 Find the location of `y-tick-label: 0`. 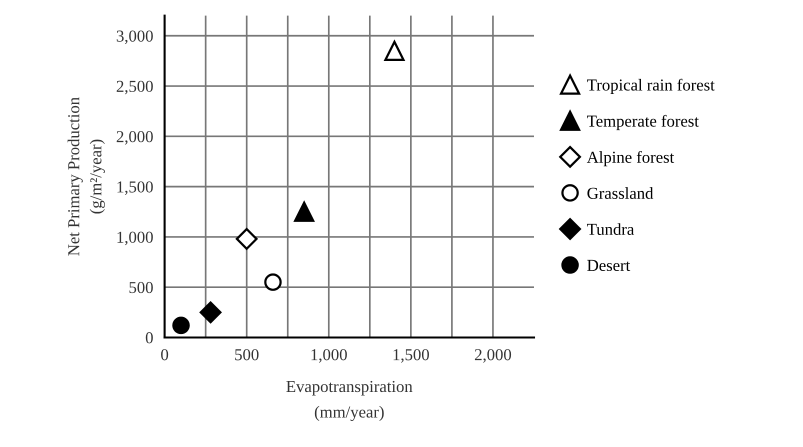

y-tick-label: 0 is located at coordinates (149, 338).